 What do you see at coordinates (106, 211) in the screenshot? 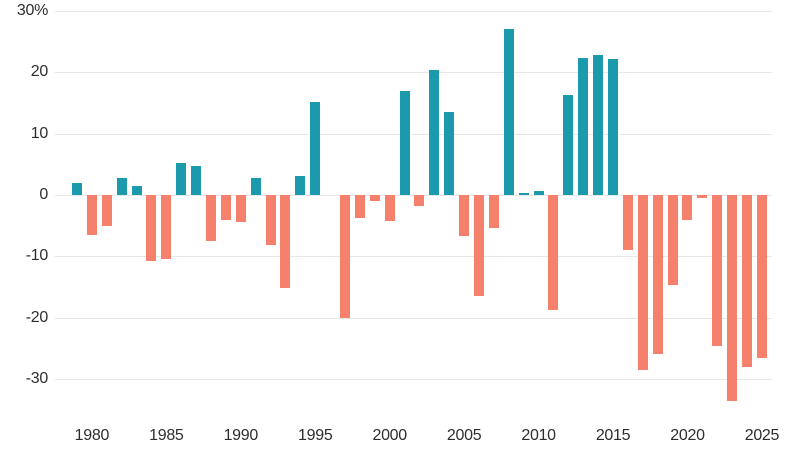
I see `bar-1981` at bounding box center [106, 211].